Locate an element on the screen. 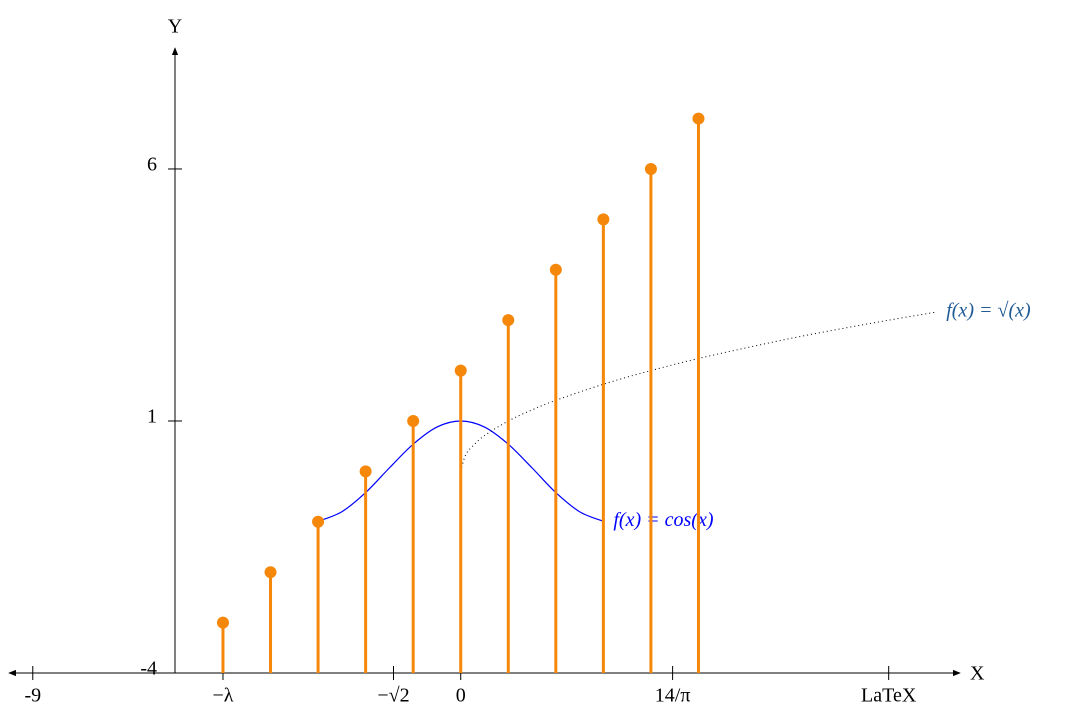 Image resolution: width=1084 pixels, height=719 pixels. y-tick-label: 6 is located at coordinates (152, 165).